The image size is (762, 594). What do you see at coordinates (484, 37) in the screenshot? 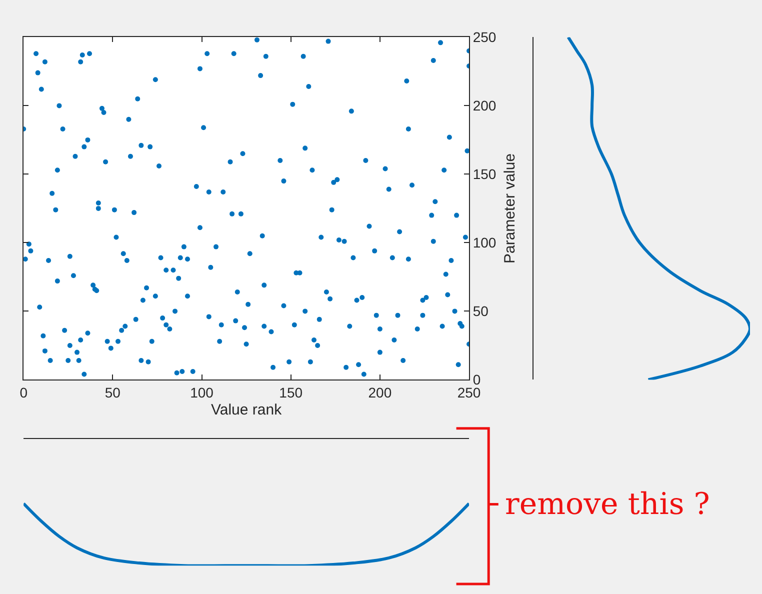
I see `y-tick-label: 250` at bounding box center [484, 37].